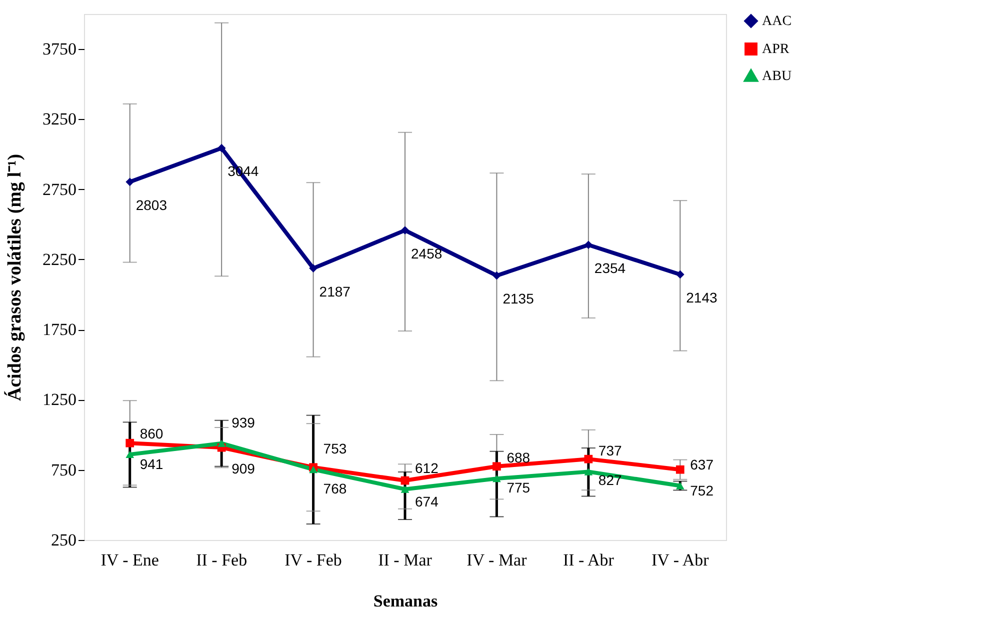 Image resolution: width=995 pixels, height=630 pixels. Describe the element at coordinates (59, 400) in the screenshot. I see `y-tick-label: 1250` at that location.